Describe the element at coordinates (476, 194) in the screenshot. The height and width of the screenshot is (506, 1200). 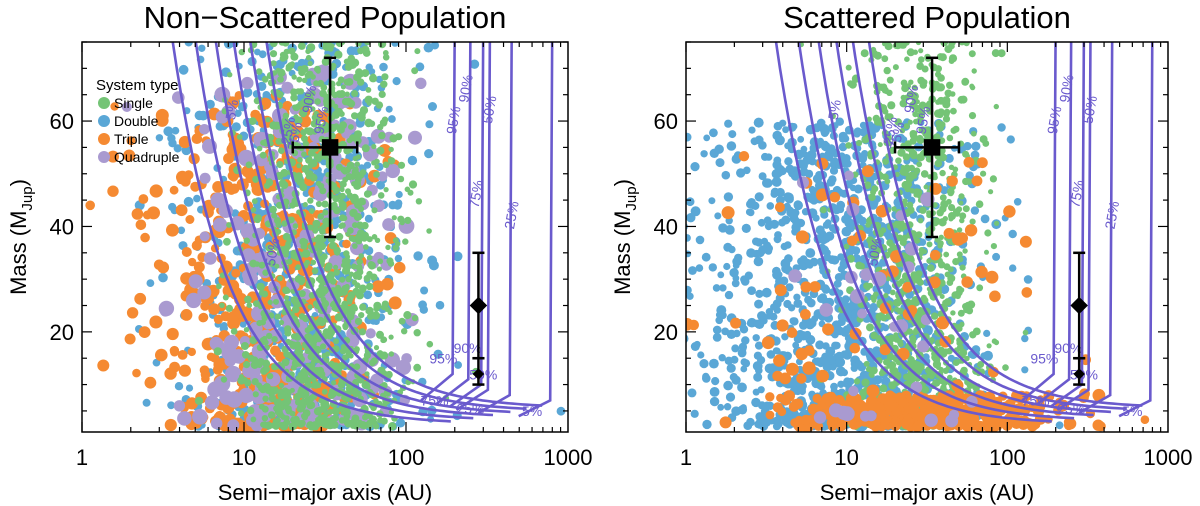
I see `contour-label: 75%` at that location.